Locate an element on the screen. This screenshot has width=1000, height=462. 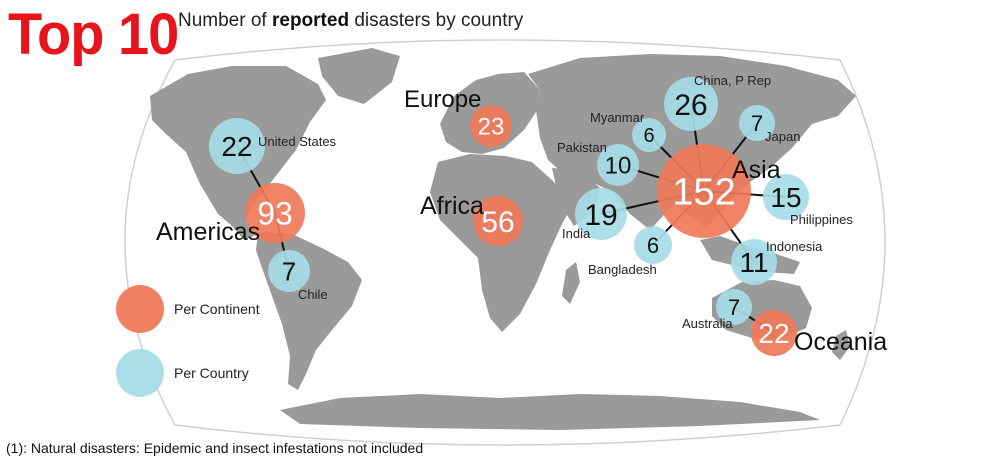
continent-name-oceania: Oceania is located at coordinates (840, 342).